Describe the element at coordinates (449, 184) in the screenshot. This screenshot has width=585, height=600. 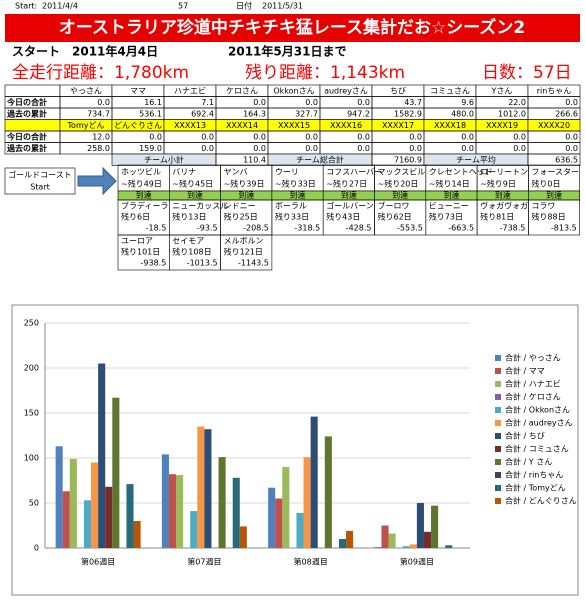
I see `town-days: ~残り14日` at that location.